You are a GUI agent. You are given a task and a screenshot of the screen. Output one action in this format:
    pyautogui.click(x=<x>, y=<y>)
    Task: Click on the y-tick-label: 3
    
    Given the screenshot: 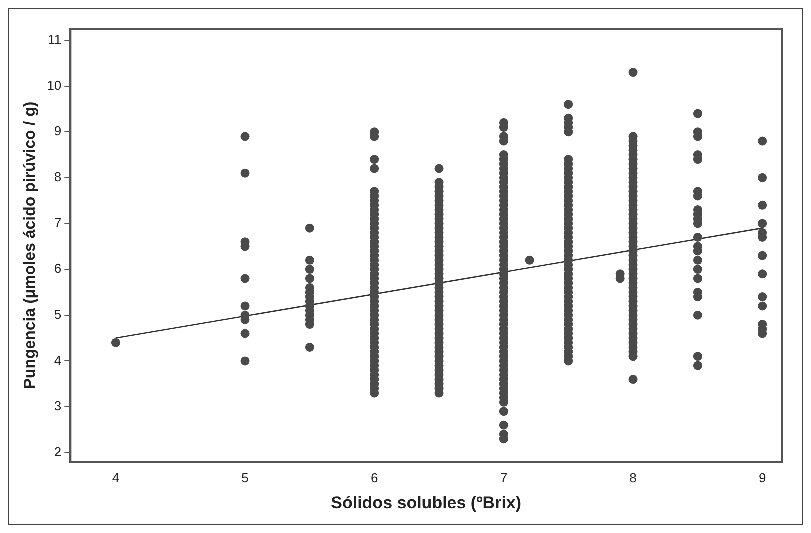 What is the action you would take?
    pyautogui.click(x=58, y=406)
    